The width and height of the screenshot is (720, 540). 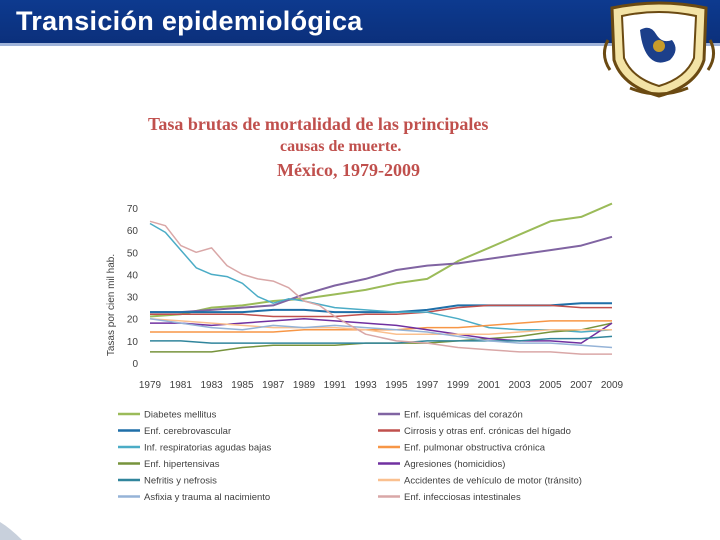 I want to click on legend-label: Enf. isquémicas del corazón, so click(x=463, y=415).